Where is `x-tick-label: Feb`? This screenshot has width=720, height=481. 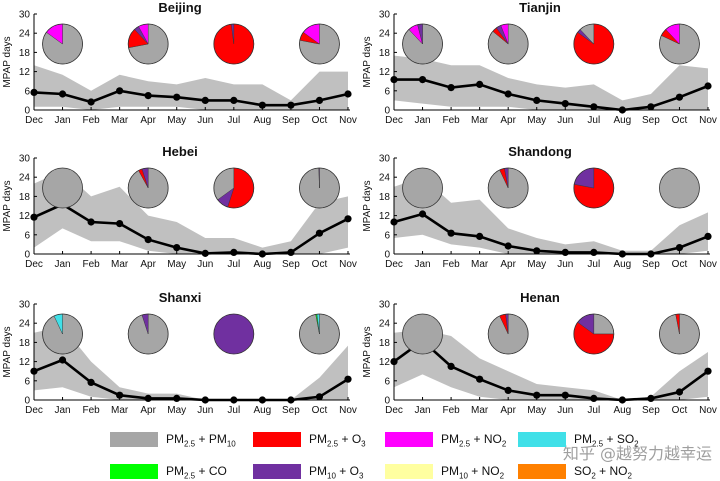 x-tick-label: Feb is located at coordinates (91, 264).